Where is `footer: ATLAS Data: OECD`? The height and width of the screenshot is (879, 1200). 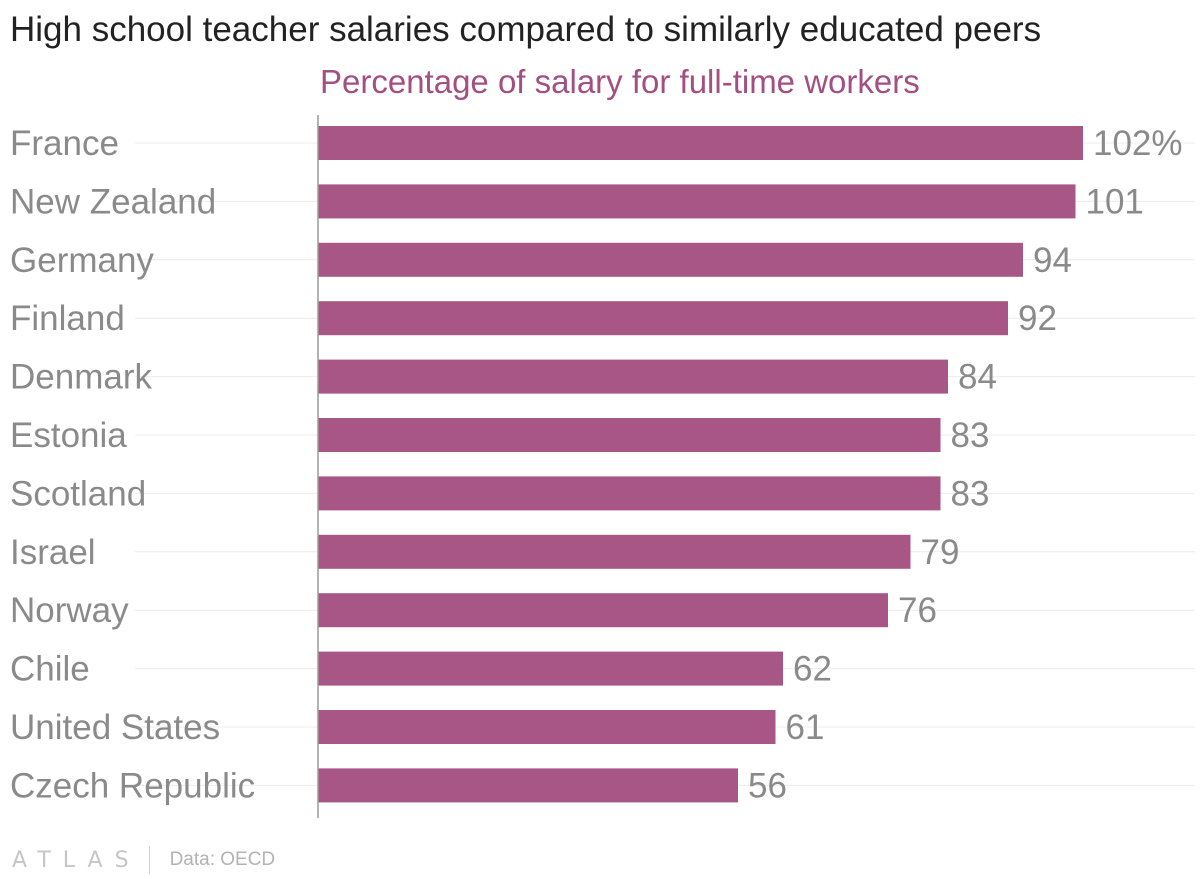 footer: ATLAS Data: OECD is located at coordinates (143, 860).